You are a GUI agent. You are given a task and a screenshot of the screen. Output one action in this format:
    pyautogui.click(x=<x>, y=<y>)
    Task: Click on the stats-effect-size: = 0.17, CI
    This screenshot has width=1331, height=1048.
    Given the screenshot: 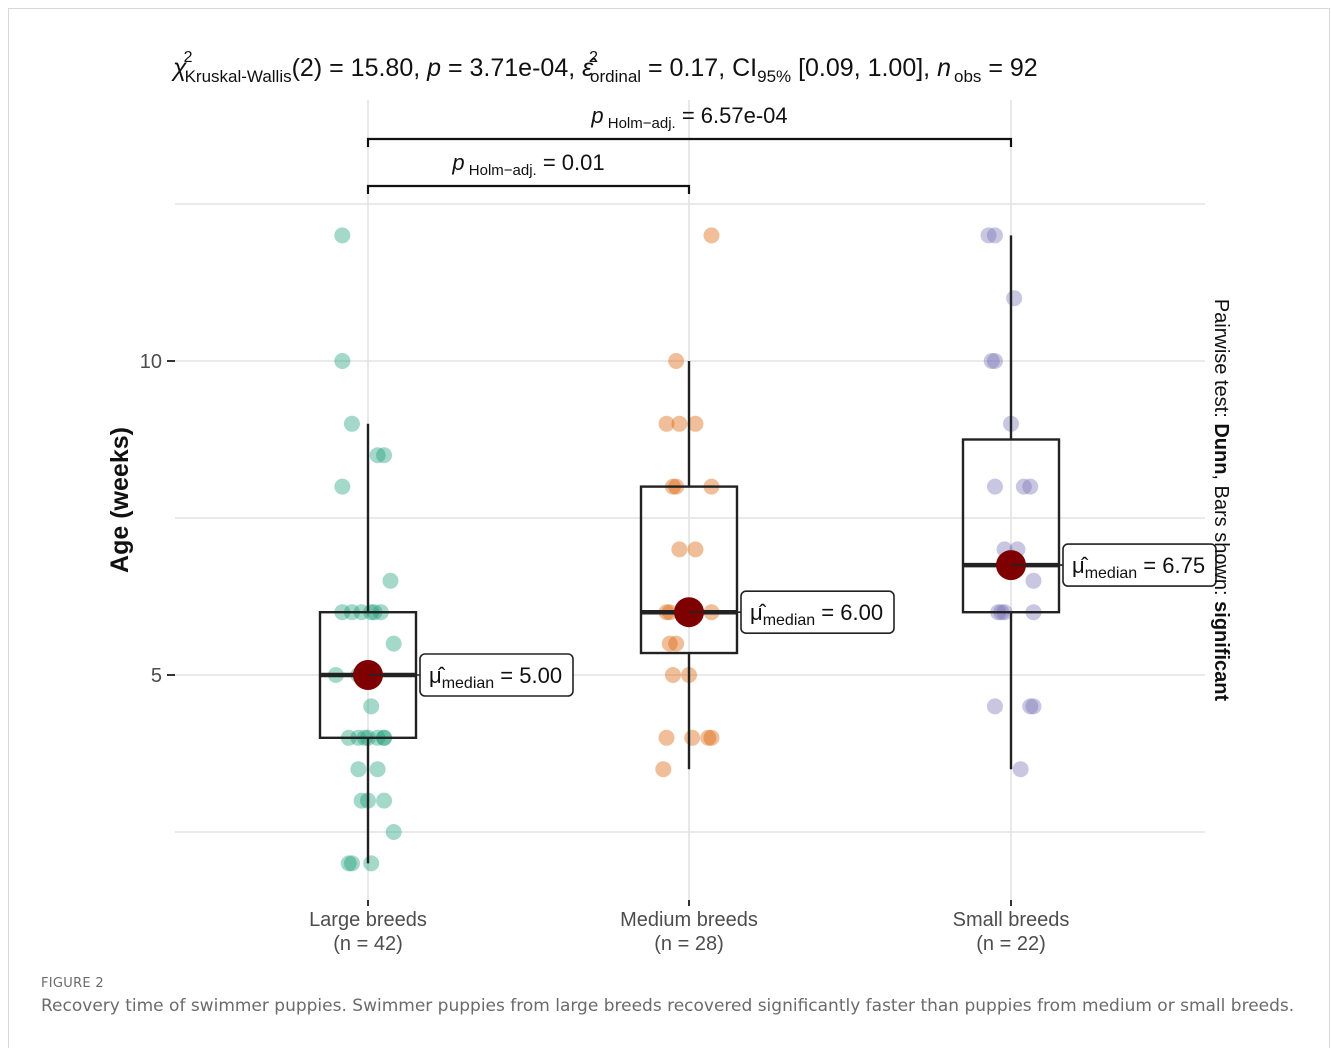 What is the action you would take?
    pyautogui.click(x=699, y=68)
    